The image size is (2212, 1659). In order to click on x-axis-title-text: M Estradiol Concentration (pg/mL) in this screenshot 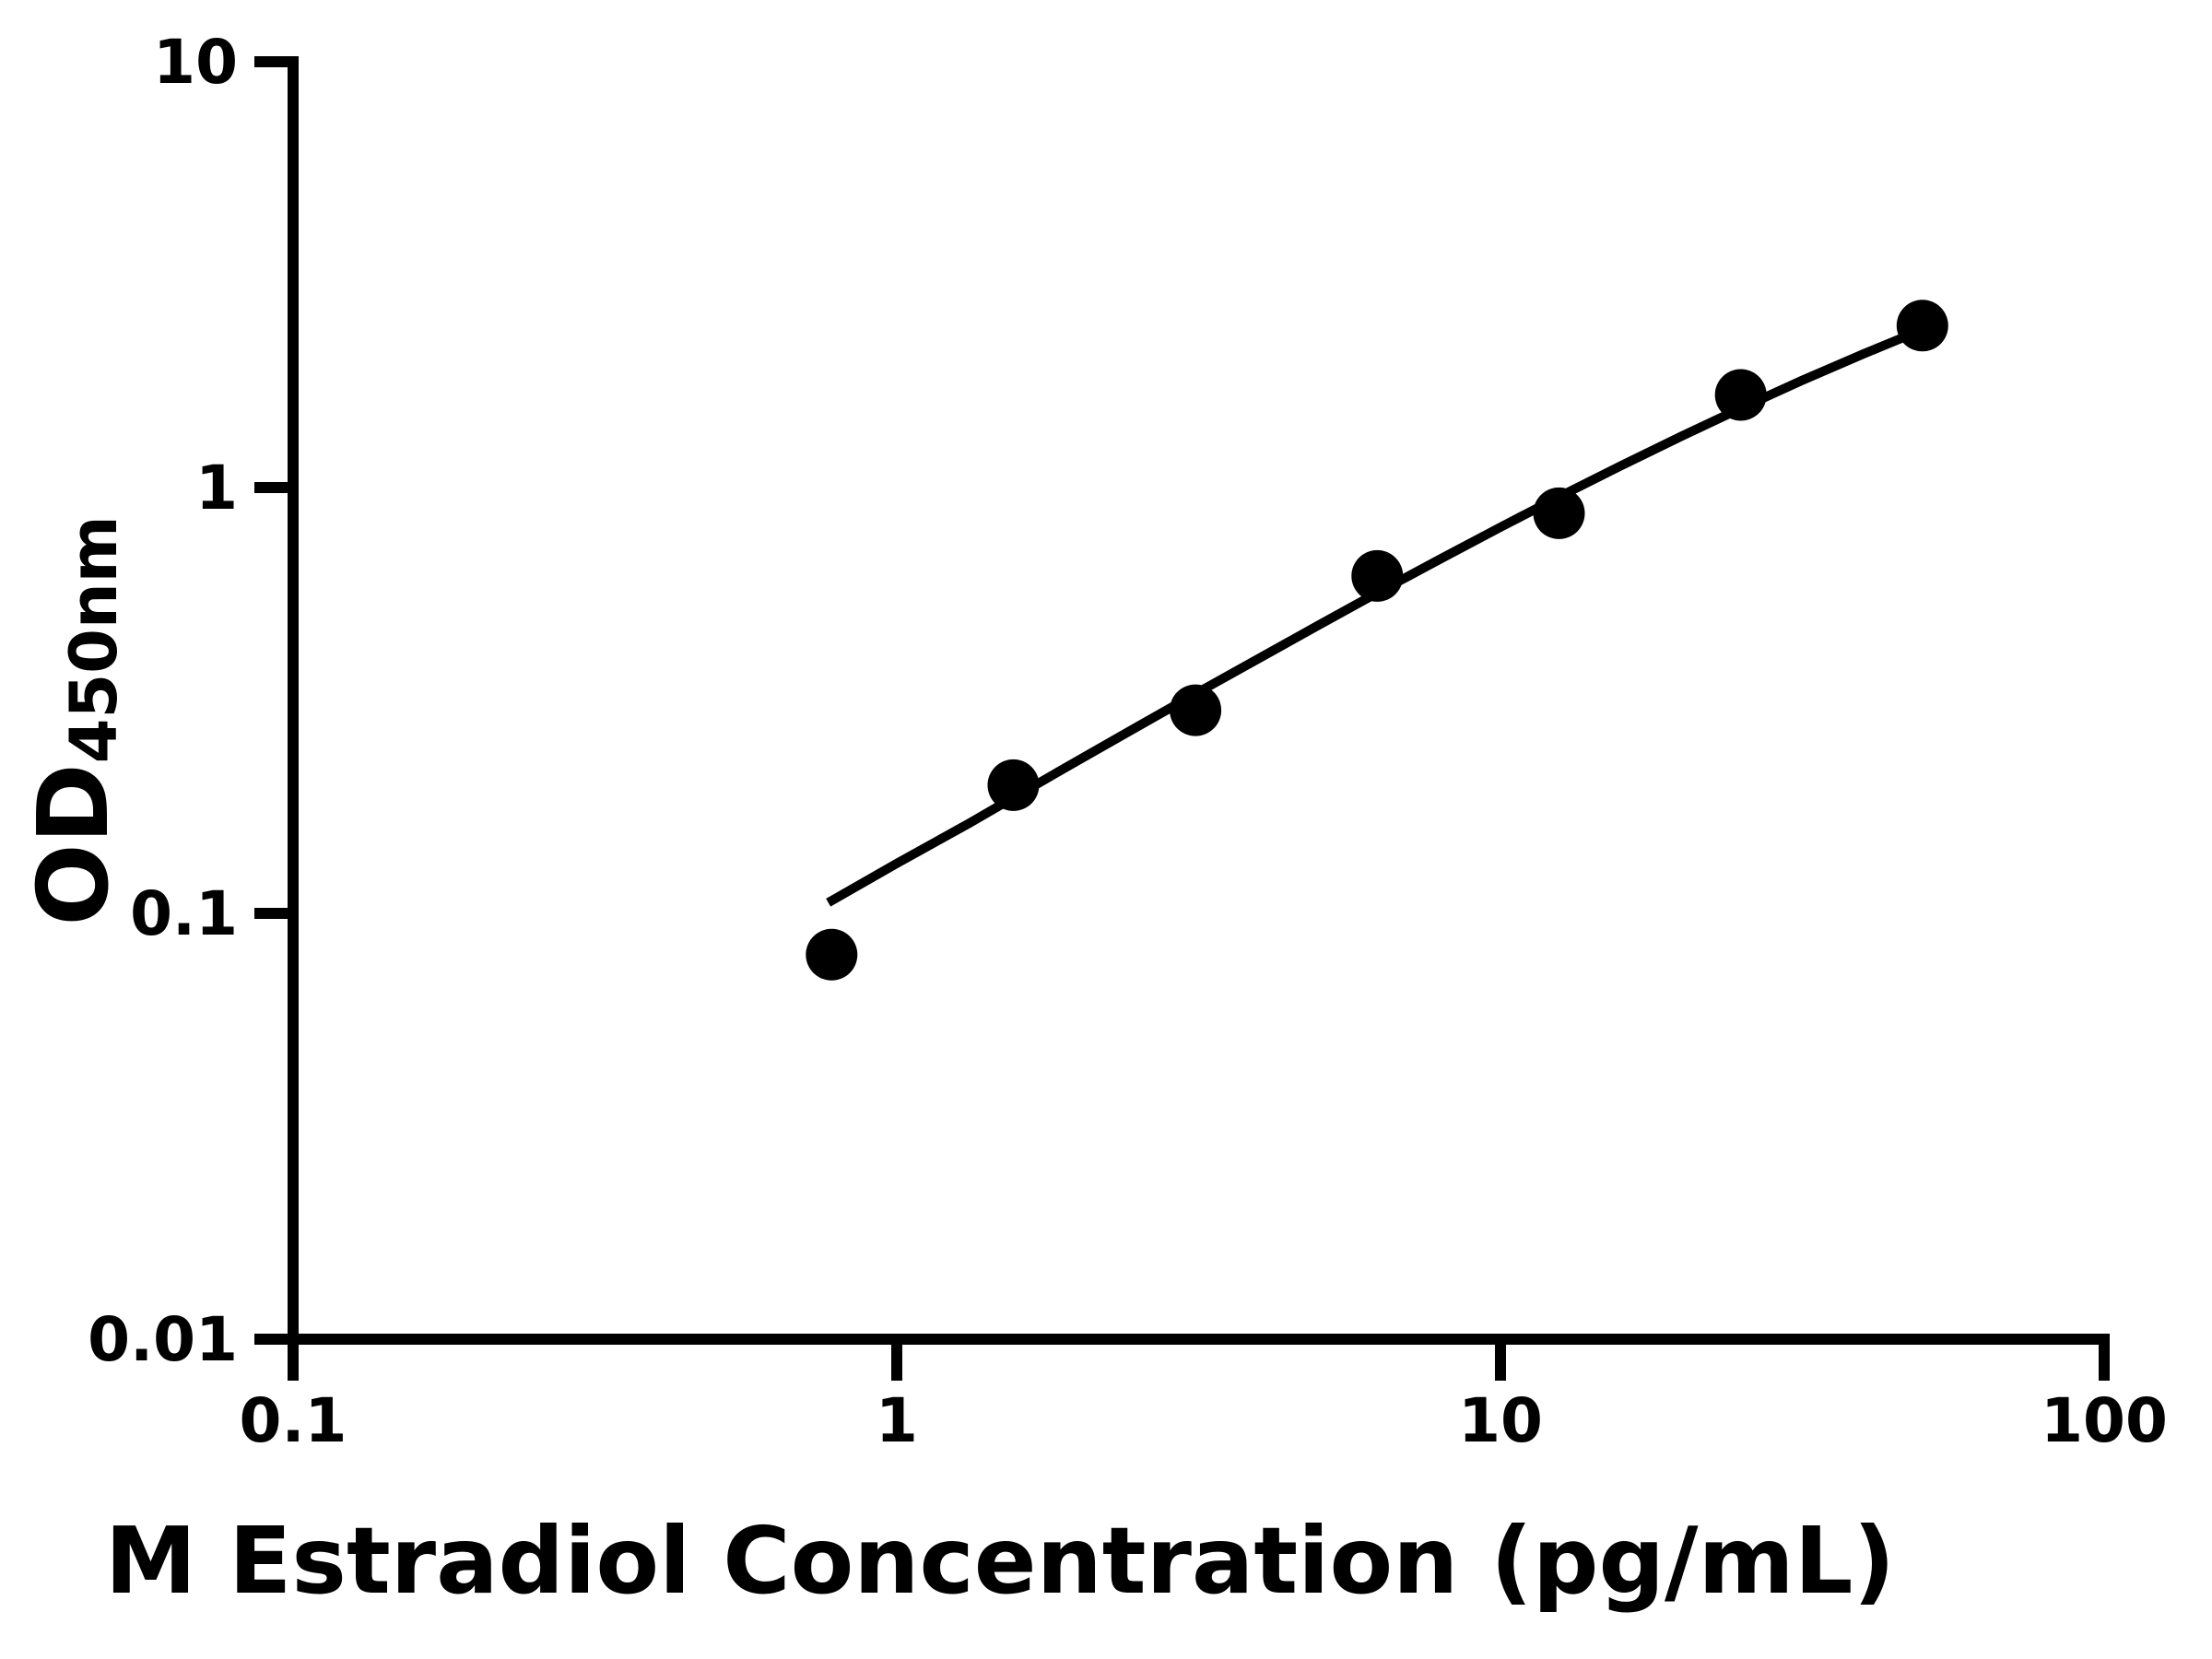, I will do `click(1000, 1561)`.